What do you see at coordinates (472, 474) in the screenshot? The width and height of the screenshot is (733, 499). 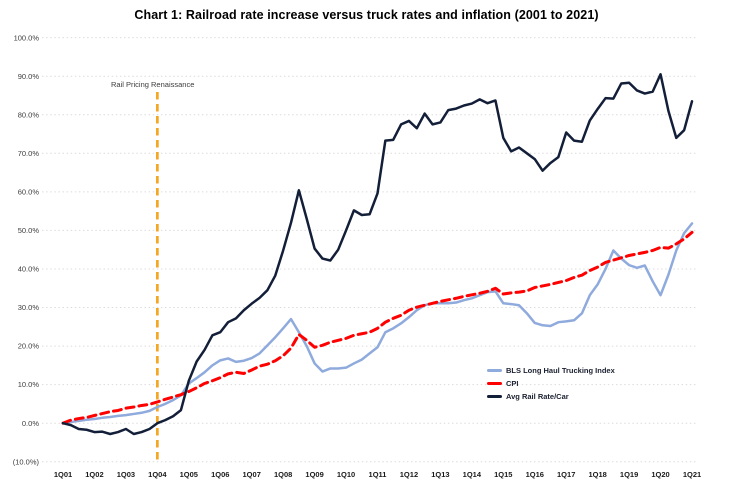 I see `x-axis-tick-label: 1Q14` at bounding box center [472, 474].